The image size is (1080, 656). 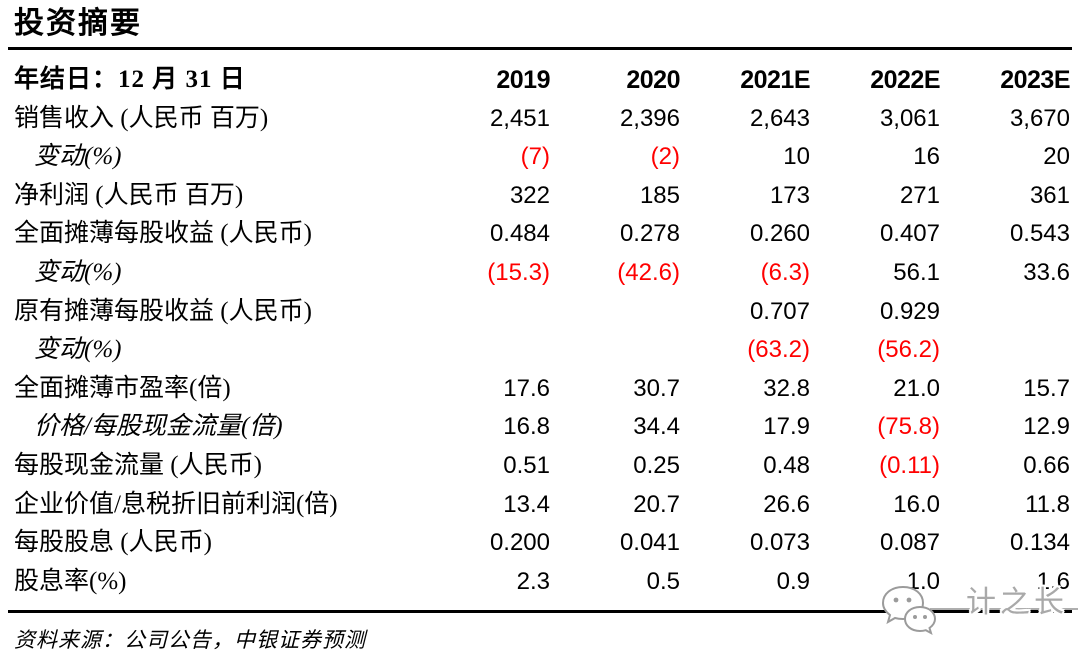 What do you see at coordinates (526, 427) in the screenshot?
I see `cell-value: 16.8` at bounding box center [526, 427].